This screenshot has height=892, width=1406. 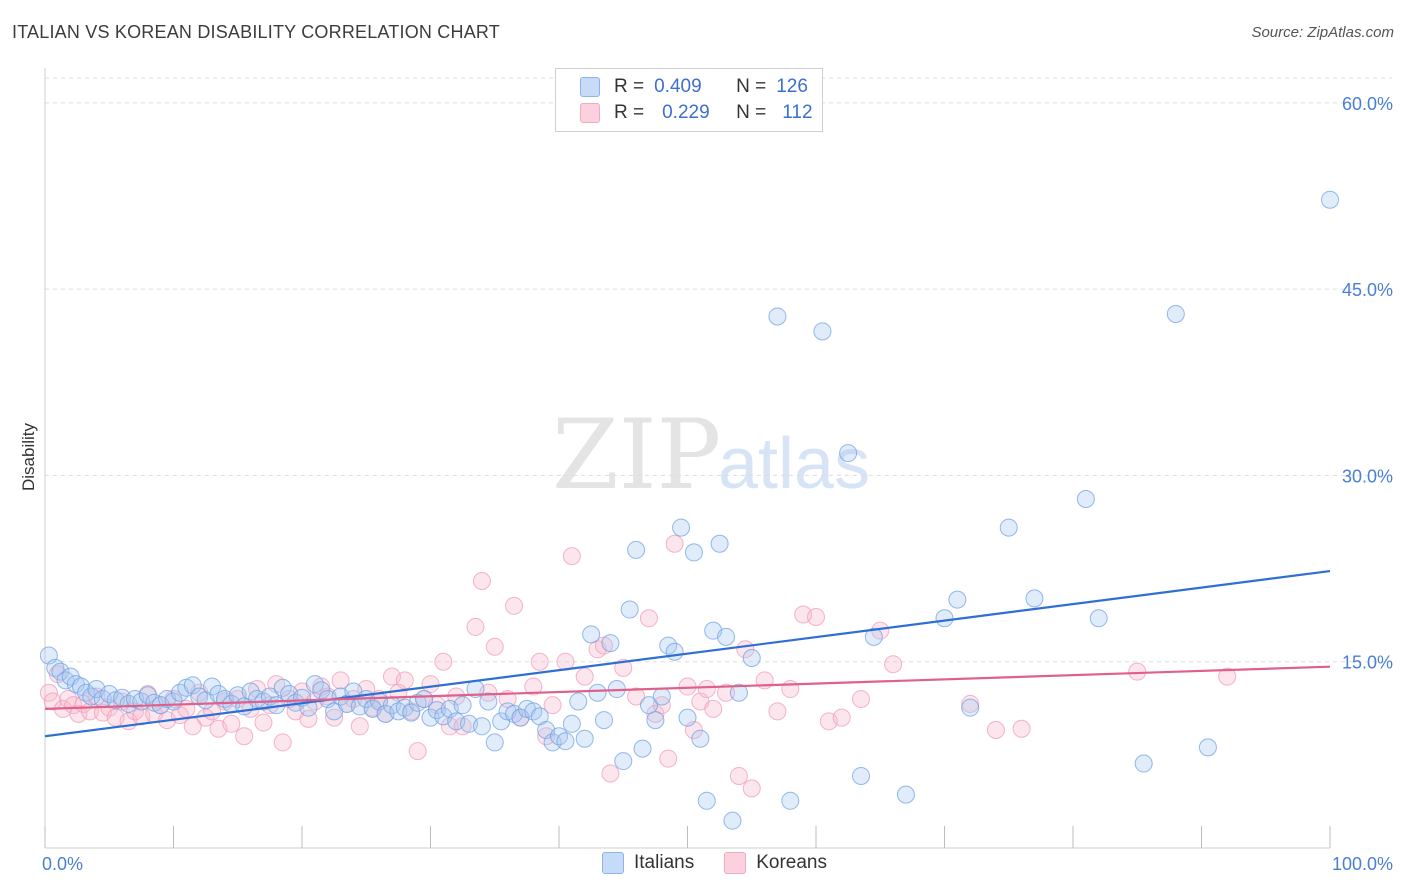 What do you see at coordinates (684, 113) in the screenshot?
I see `legend-row-koreans: R = 0.229 N = 112` at bounding box center [684, 113].